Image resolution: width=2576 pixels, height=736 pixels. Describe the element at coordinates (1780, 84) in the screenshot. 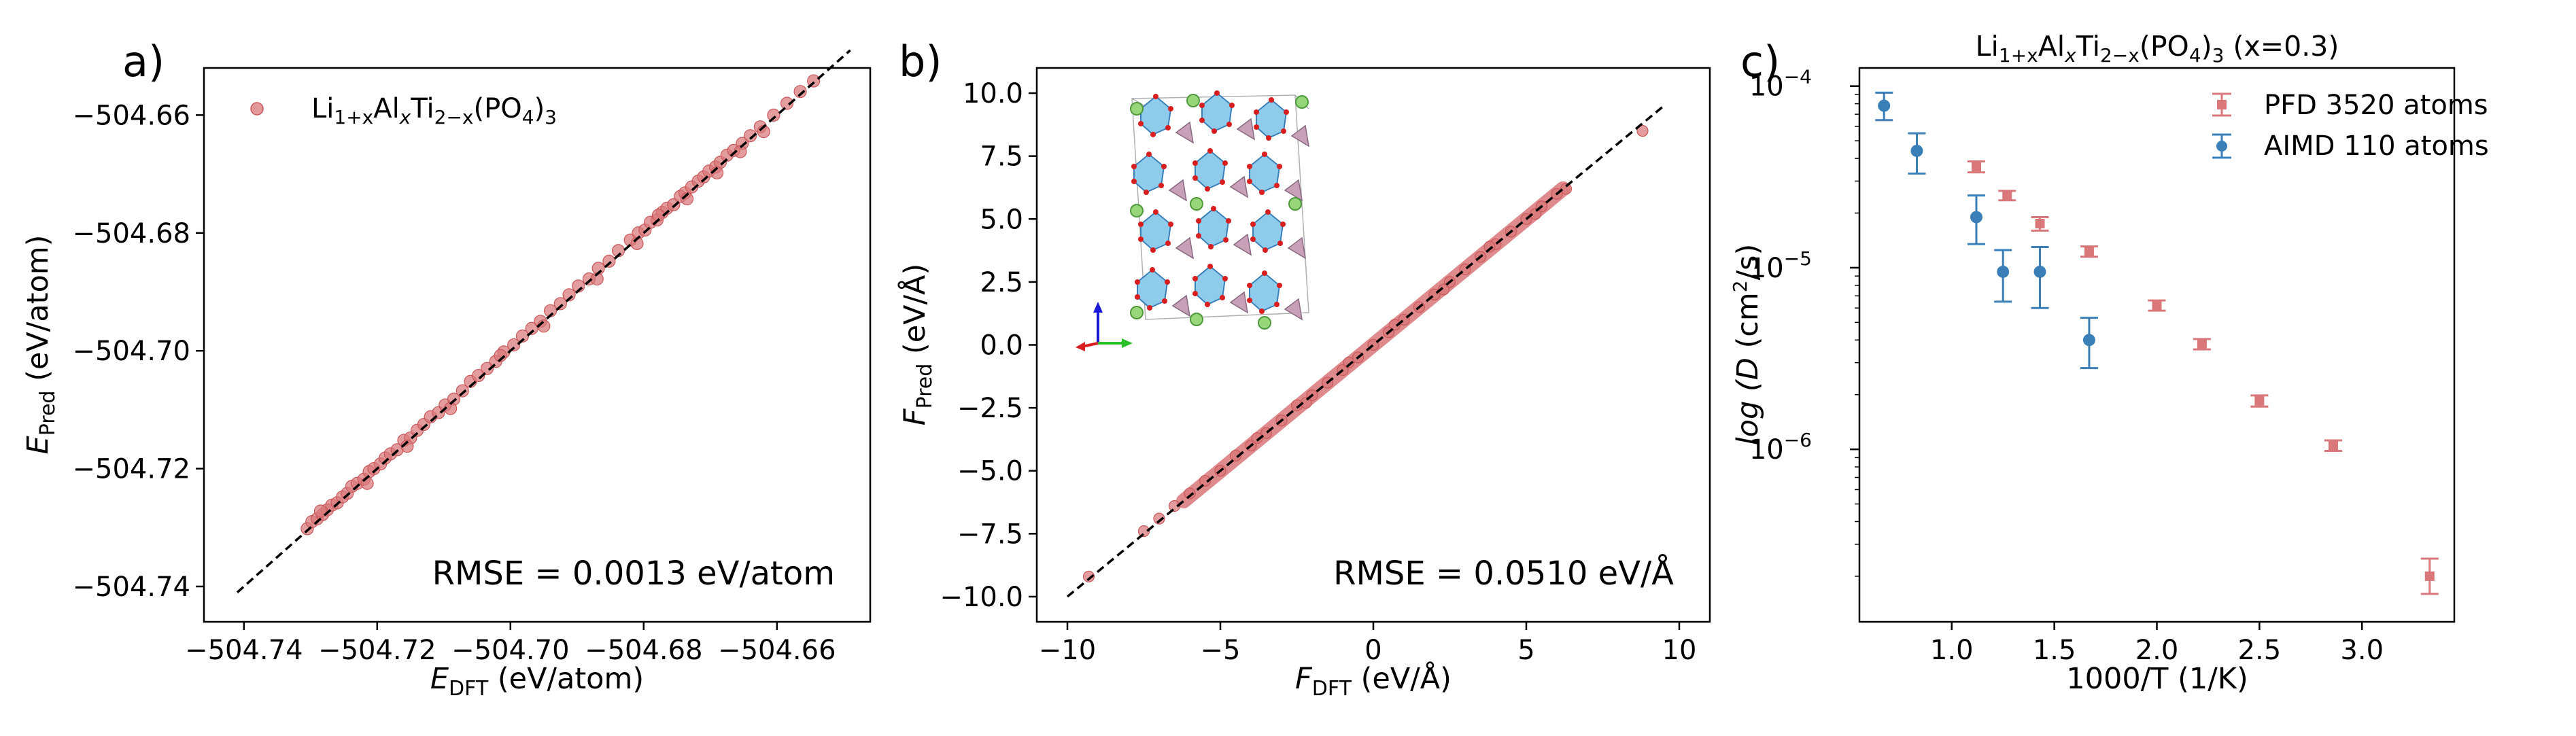

I see `panel-c-ytick-label: 10−4` at that location.